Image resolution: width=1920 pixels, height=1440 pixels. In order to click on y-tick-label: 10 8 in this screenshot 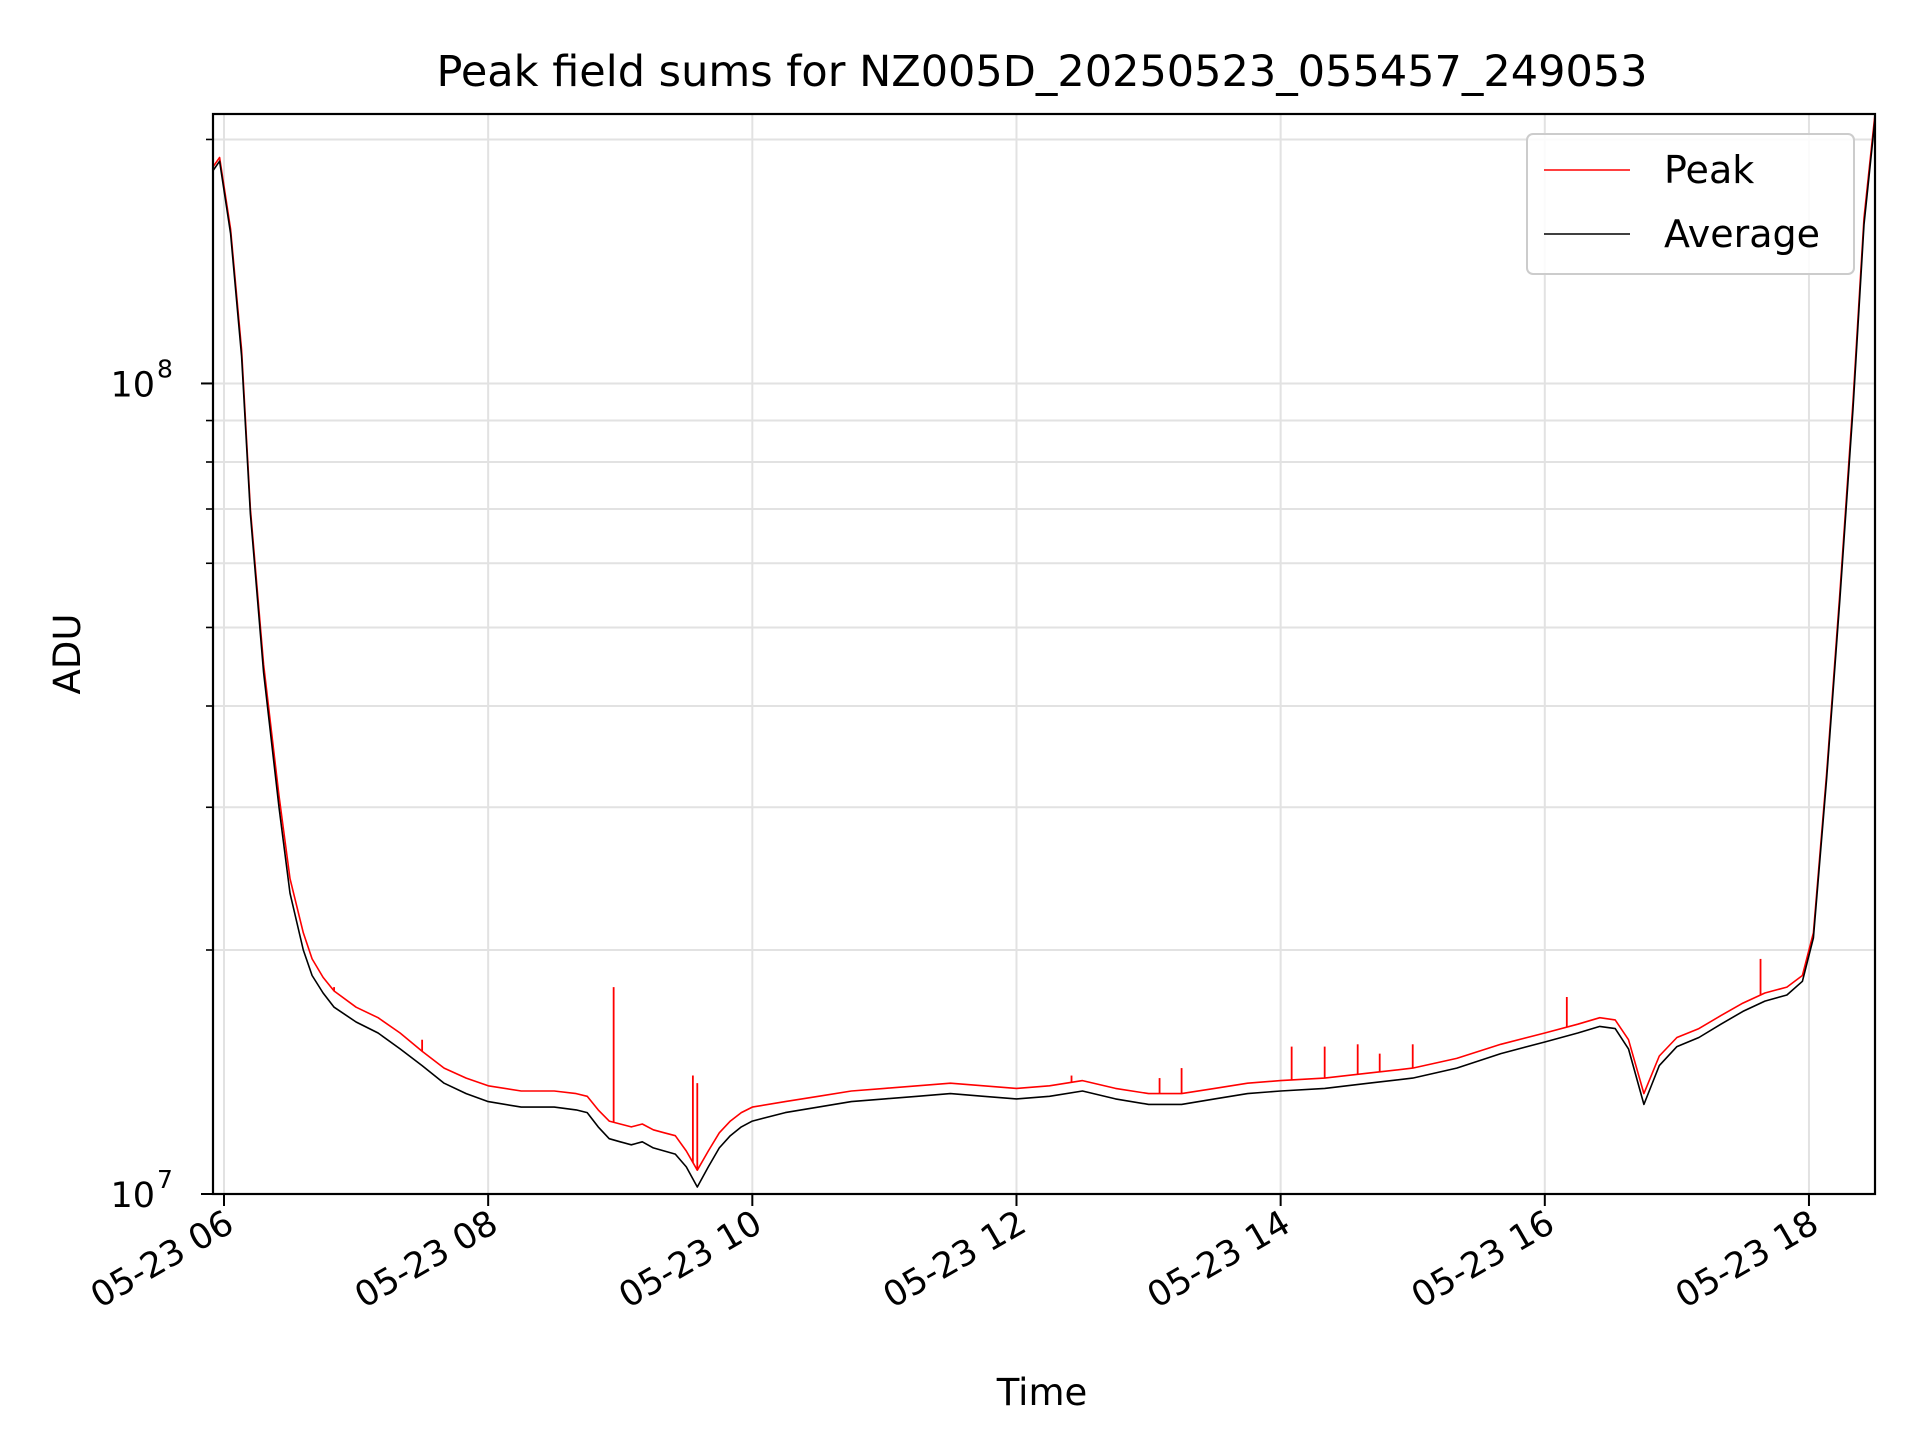, I will do `click(141, 379)`.